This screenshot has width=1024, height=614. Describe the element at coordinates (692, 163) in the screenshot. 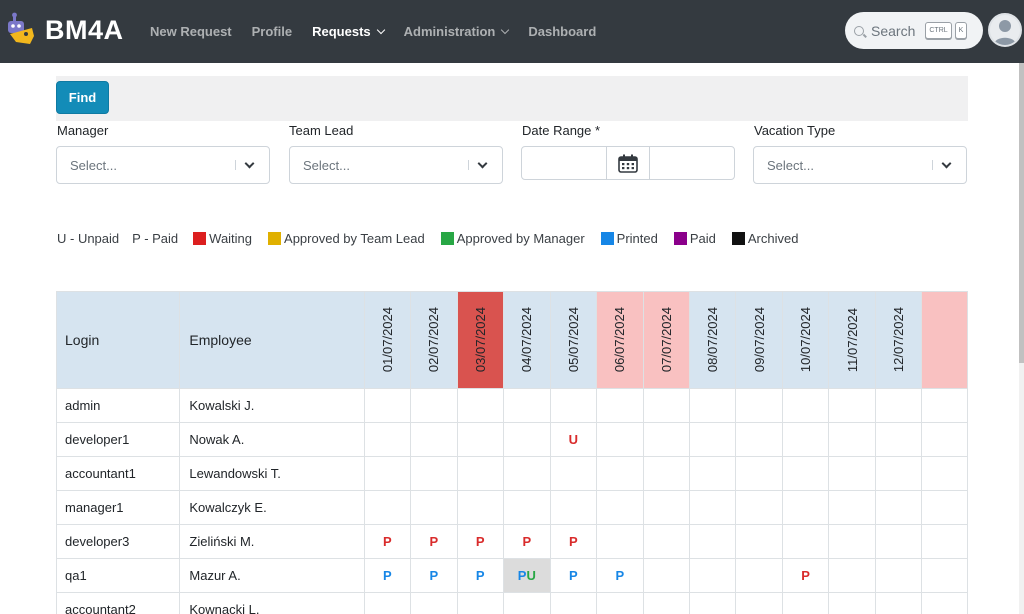

I see `date-range-end-input` at that location.